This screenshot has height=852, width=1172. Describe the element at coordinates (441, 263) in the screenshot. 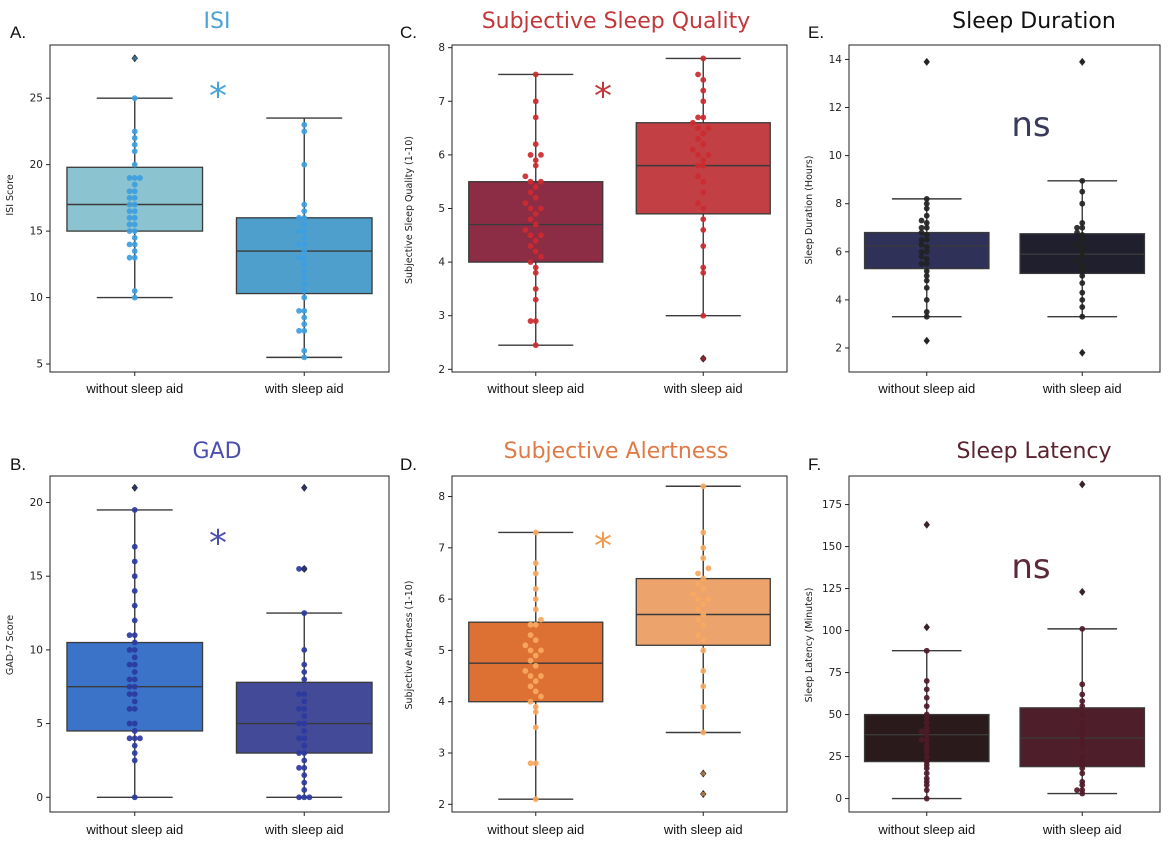

I see `y-tick-label: 4` at that location.